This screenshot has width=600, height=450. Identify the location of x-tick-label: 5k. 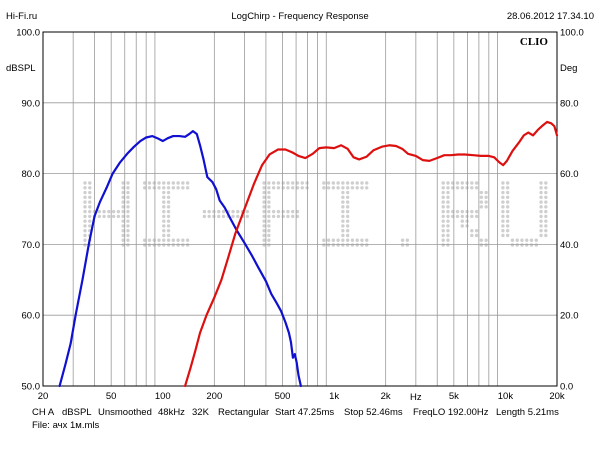
(454, 396).